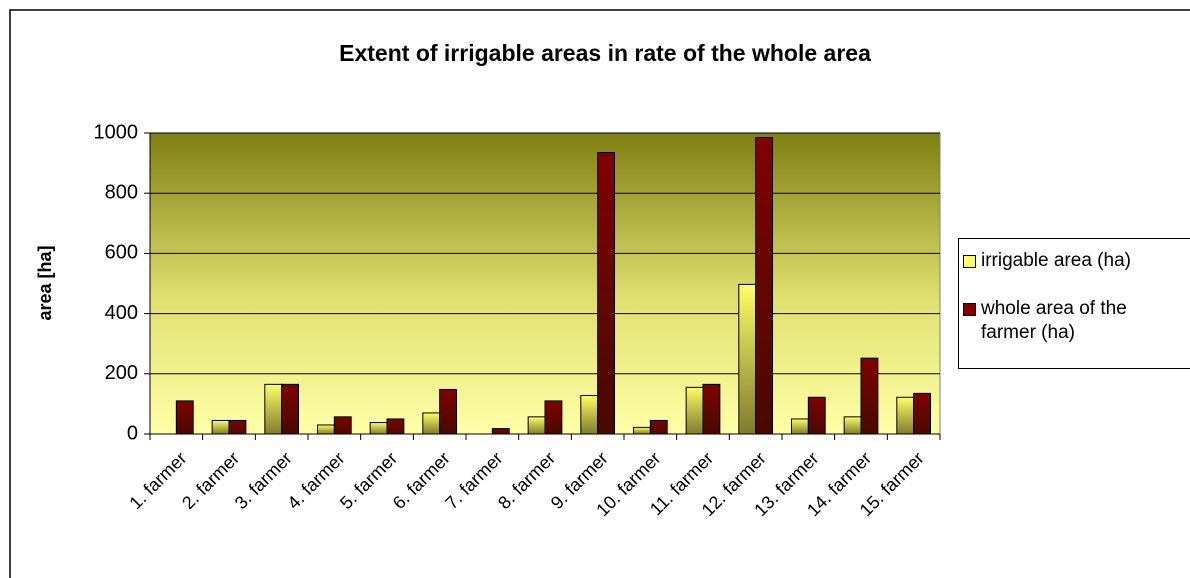 This screenshot has width=1190, height=578. What do you see at coordinates (121, 373) in the screenshot?
I see `y-tick-label: 200` at bounding box center [121, 373].